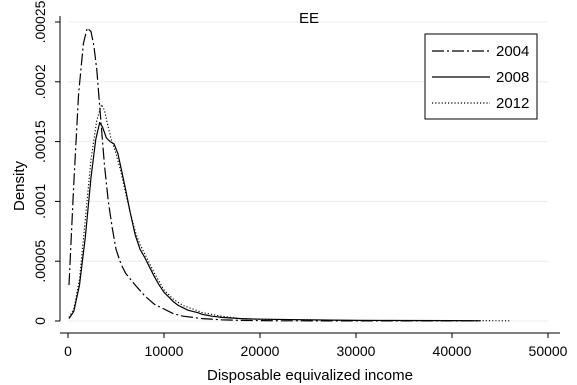 The width and height of the screenshot is (577, 385). Describe the element at coordinates (40, 261) in the screenshot. I see `y-tick-label: .00005` at that location.